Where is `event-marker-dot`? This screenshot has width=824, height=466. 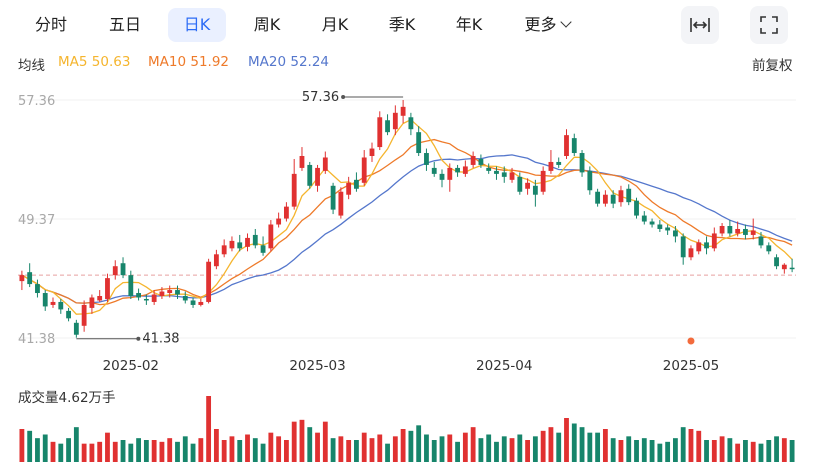 event-marker-dot is located at coordinates (691, 341).